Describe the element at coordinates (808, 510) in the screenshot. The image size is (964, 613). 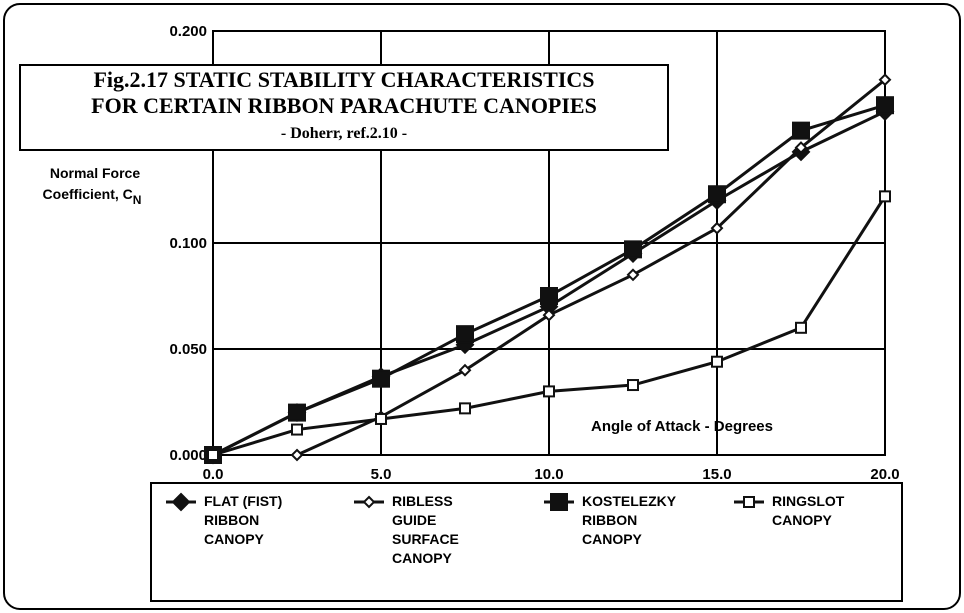
I see `legend-label: RINGSLOT CANOPY` at that location.